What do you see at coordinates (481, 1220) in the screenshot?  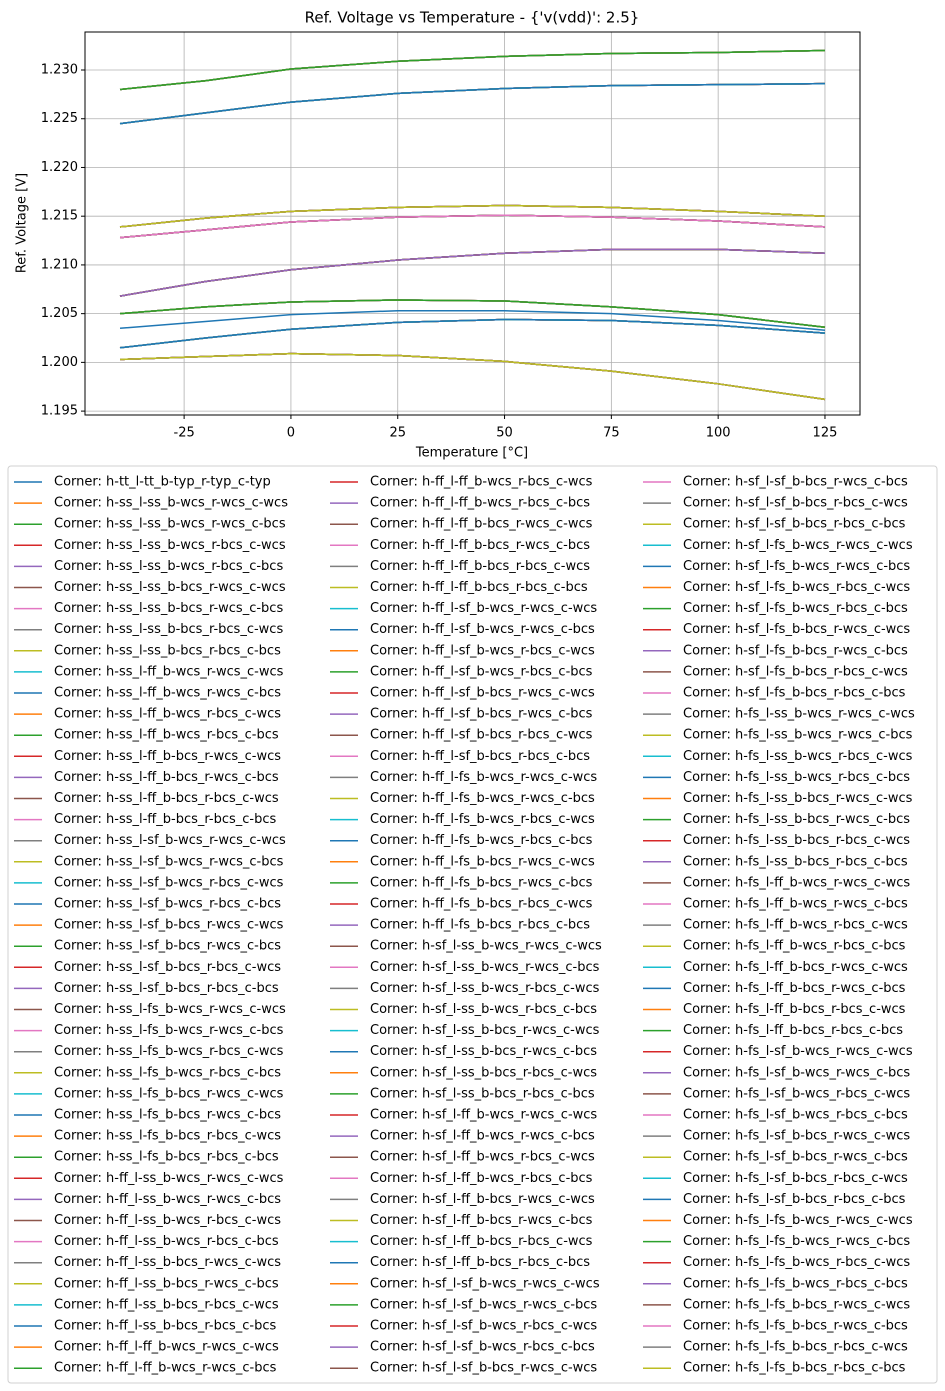 I see `legend-label: Corner: h-sf_l-ff_b-bcs_r-wcs_c-bcs` at bounding box center [481, 1220].